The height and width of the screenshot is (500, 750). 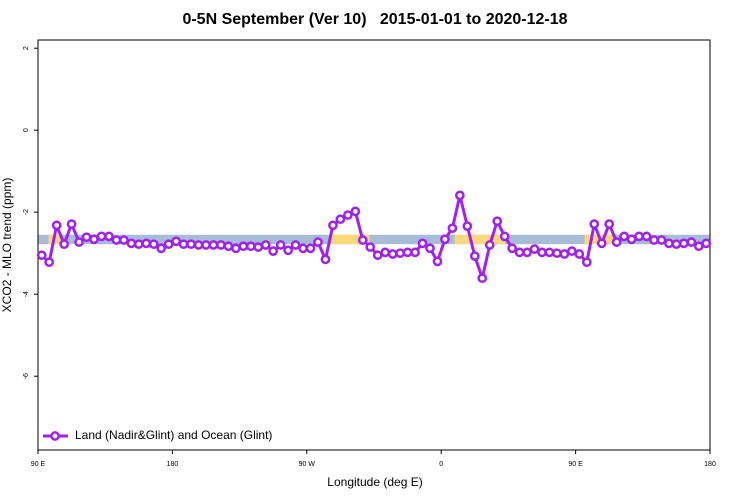 I want to click on y-tick-label: -4, so click(x=26, y=294).